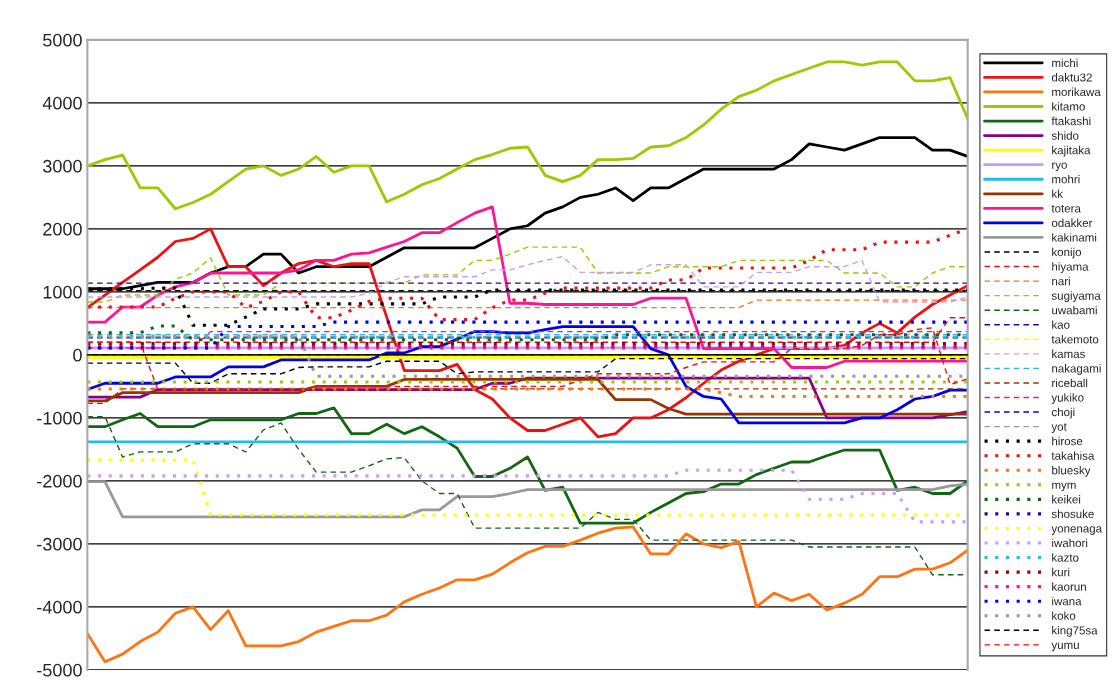 Image resolution: width=1120 pixels, height=700 pixels. Describe the element at coordinates (1066, 179) in the screenshot. I see `legend-label: mohri` at that location.